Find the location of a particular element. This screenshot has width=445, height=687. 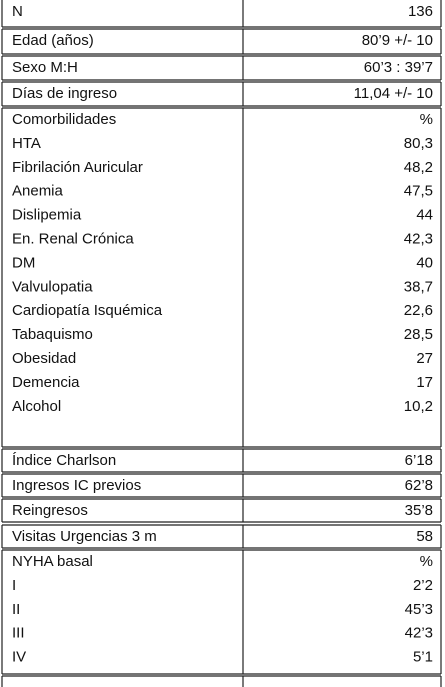

row-value: 22,6 is located at coordinates (418, 310).